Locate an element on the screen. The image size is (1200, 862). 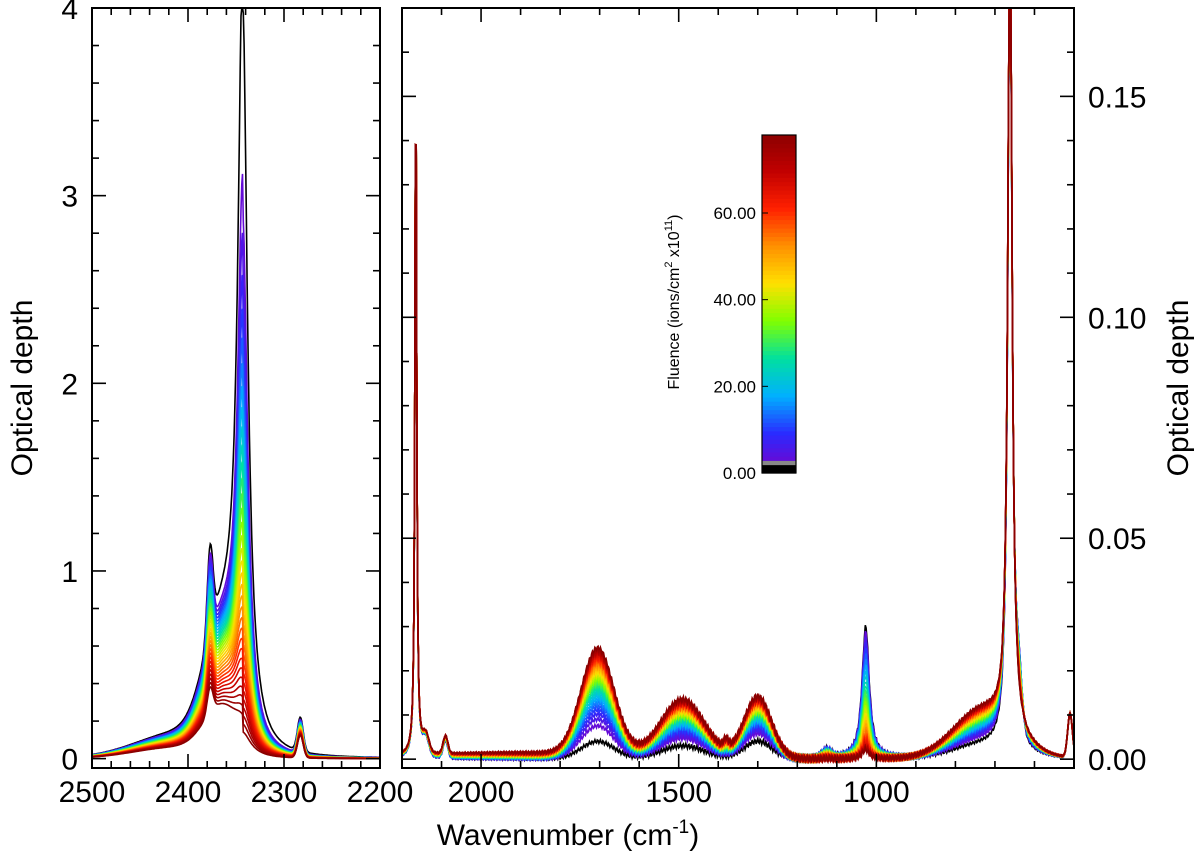
fluence-colorbar is located at coordinates (779, 304).